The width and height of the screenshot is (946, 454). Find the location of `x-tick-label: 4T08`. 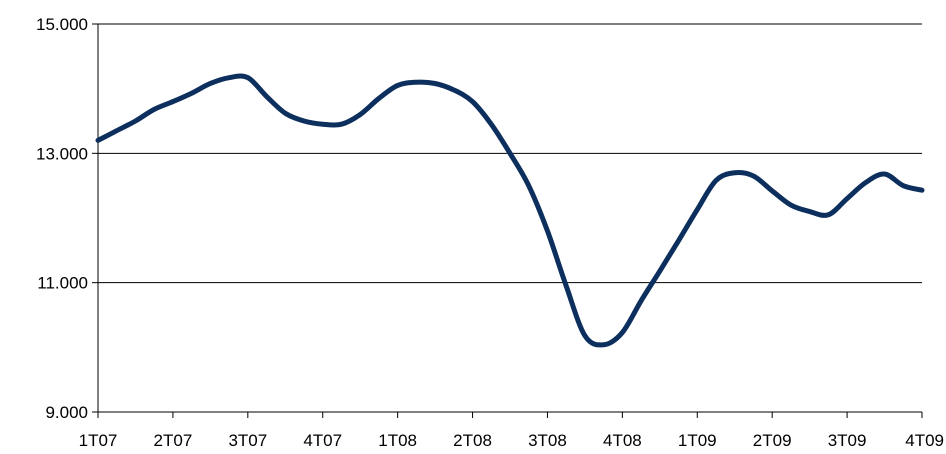

x-tick-label: 4T08 is located at coordinates (622, 440).